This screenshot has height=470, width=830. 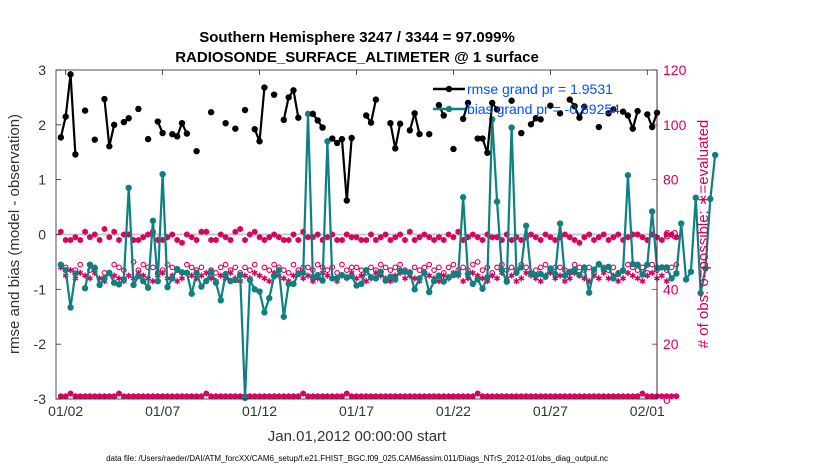 What do you see at coordinates (453, 411) in the screenshot?
I see `x-tick-label: 01/22` at bounding box center [453, 411].